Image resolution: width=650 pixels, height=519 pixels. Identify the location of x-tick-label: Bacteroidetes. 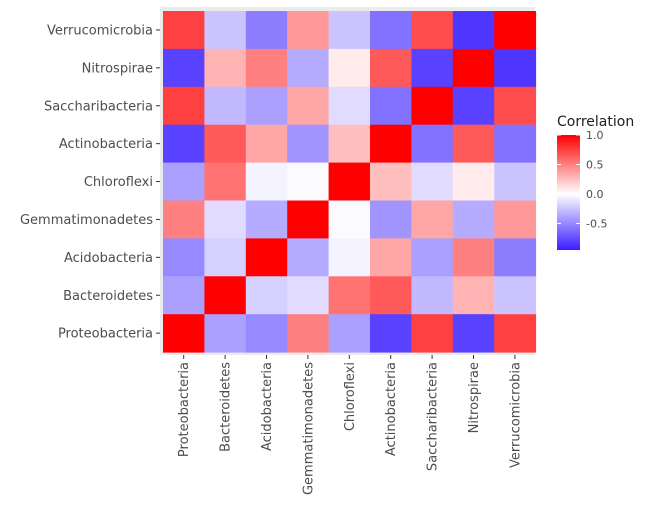
(226, 407).